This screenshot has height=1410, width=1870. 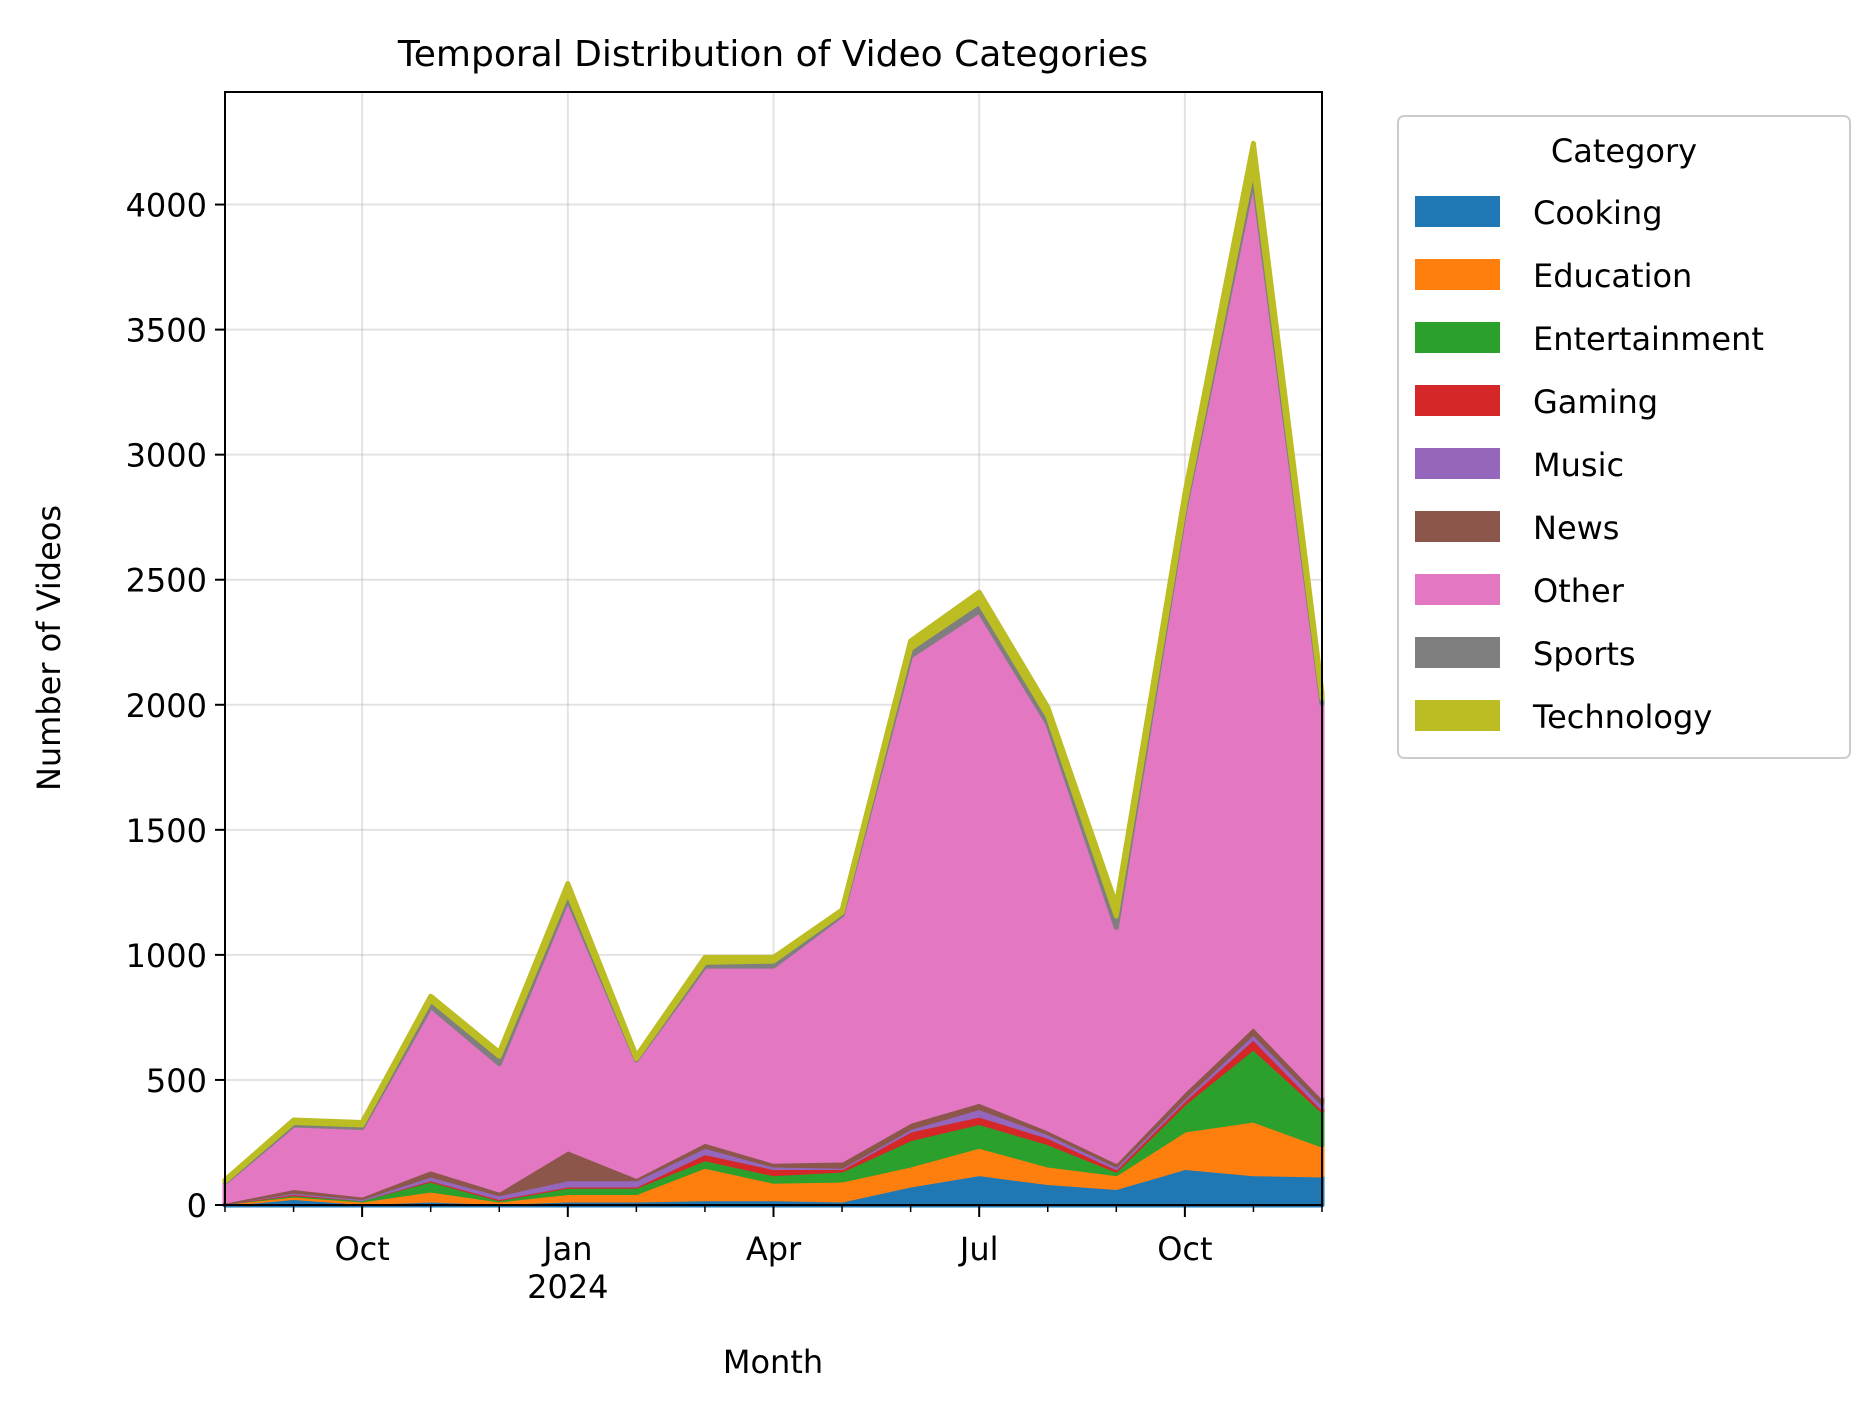 I want to click on legend-item-education: Education, so click(x=1553, y=276).